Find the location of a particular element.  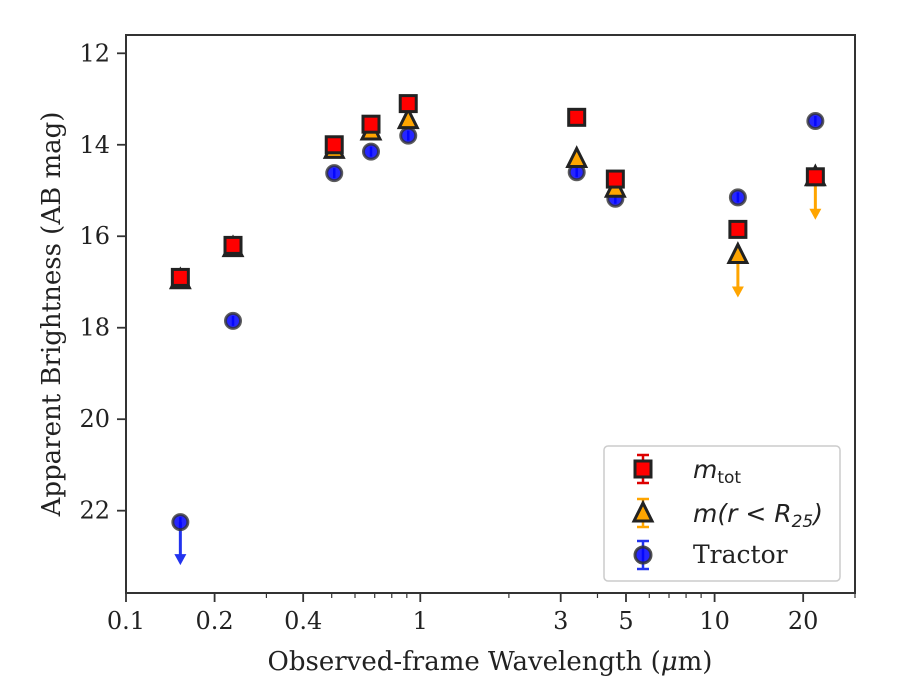

y-axis-label: Apparent Brightness (AB mag) is located at coordinates (52, 315).